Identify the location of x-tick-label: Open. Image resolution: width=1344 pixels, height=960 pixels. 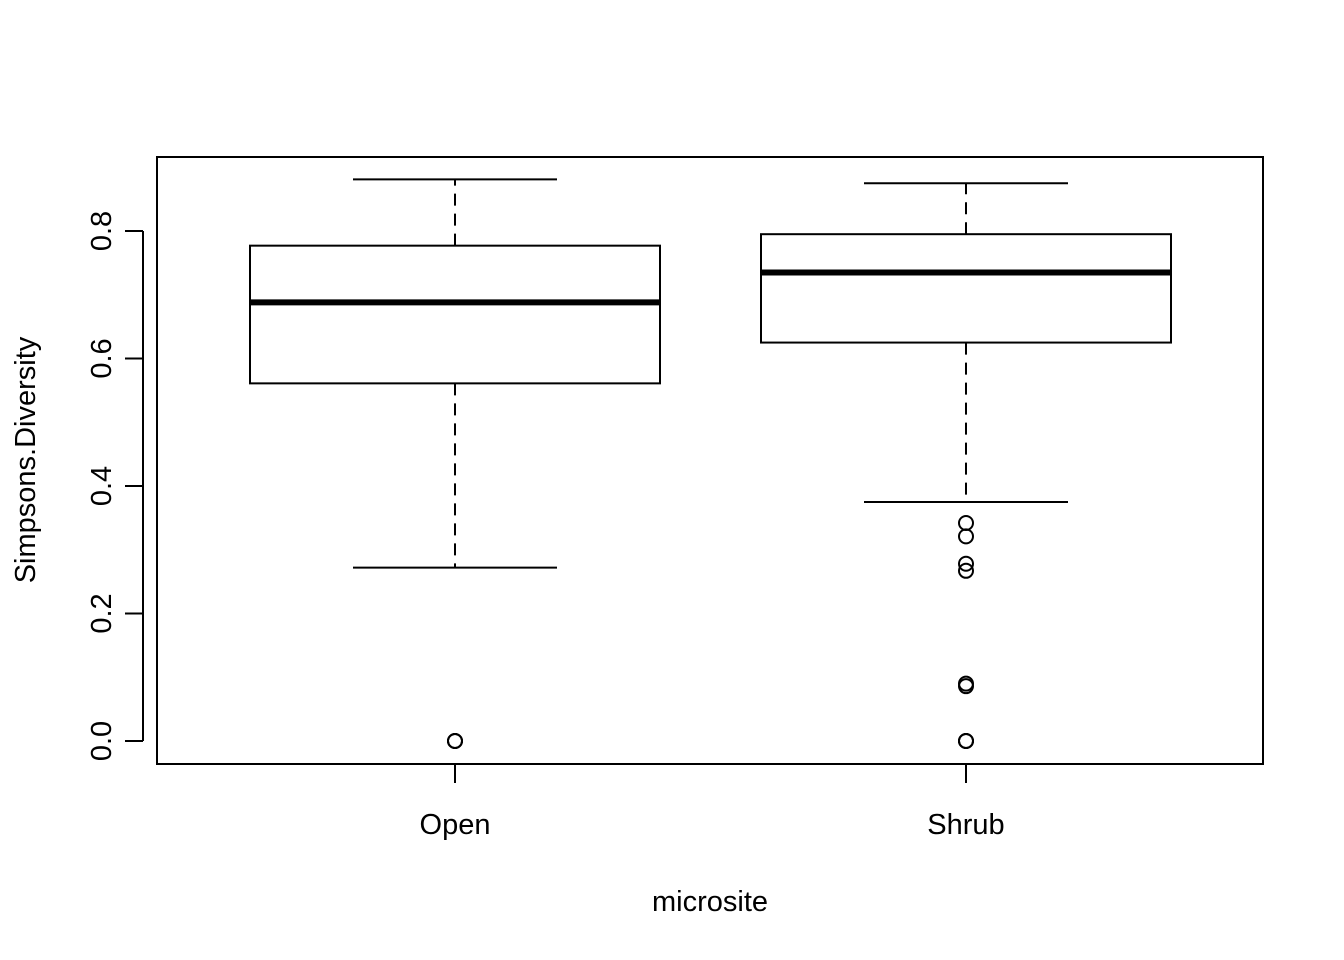
(455, 825).